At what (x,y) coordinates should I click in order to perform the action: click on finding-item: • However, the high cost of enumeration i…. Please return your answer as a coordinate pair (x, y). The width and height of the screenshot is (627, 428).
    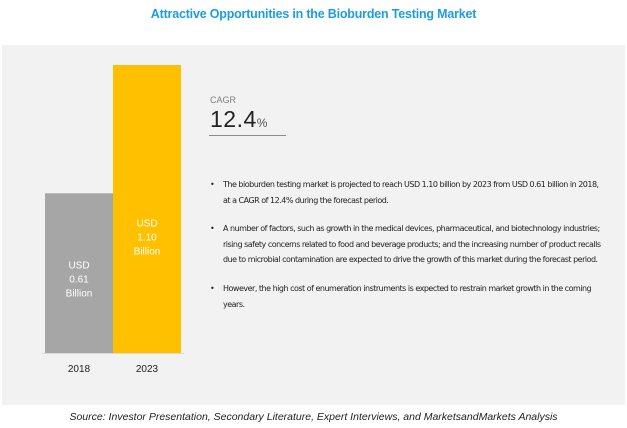
    Looking at the image, I should click on (407, 296).